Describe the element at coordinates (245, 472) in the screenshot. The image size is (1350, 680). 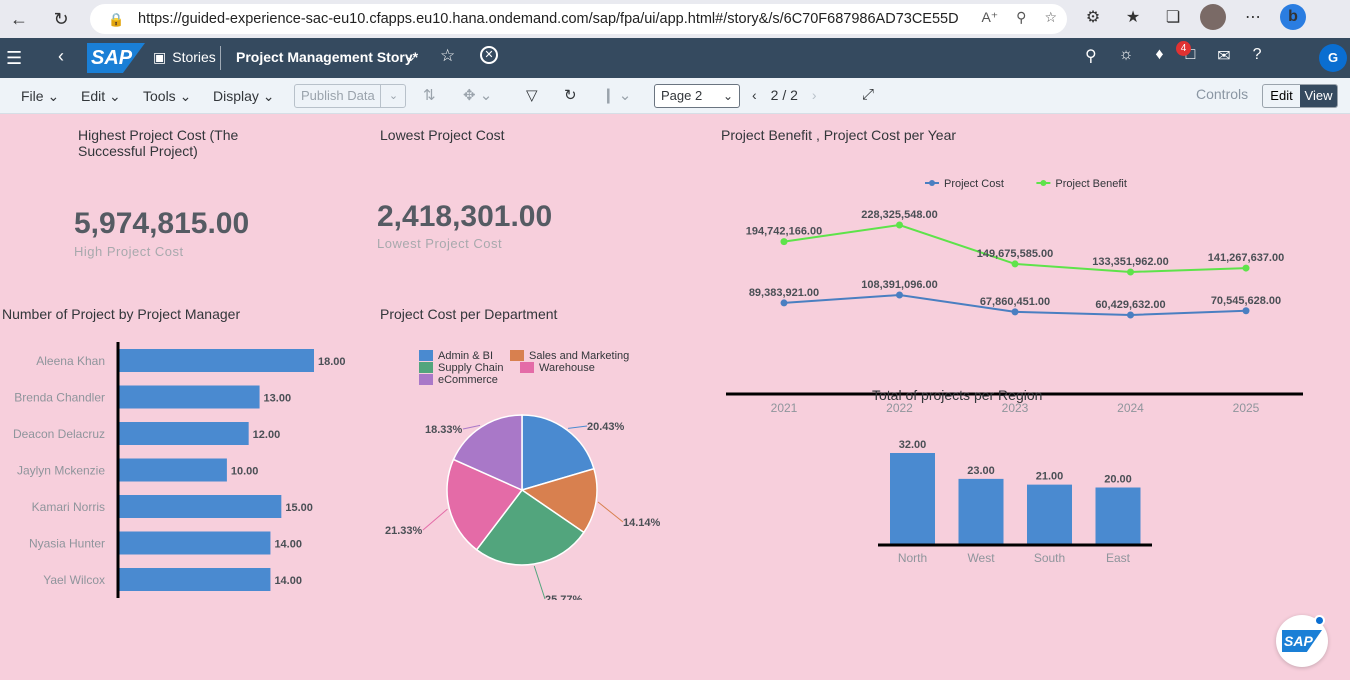
I see `bar-label-3: 10.00` at that location.